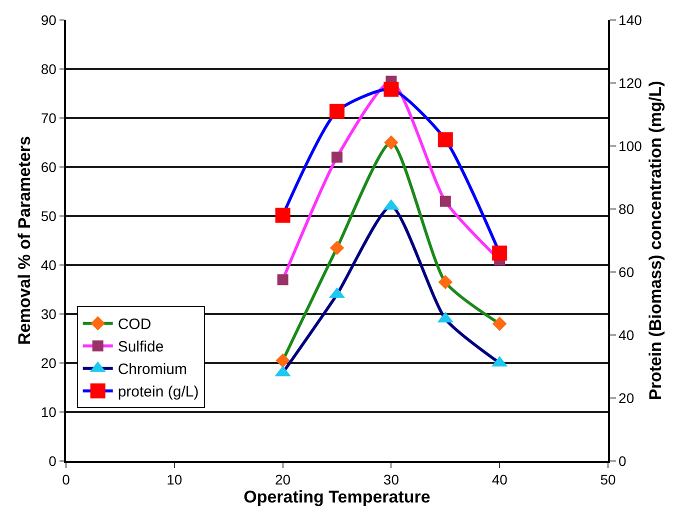 This screenshot has width=680, height=517. What do you see at coordinates (24, 240) in the screenshot?
I see `y-axis-title: Removal % of Parameters` at bounding box center [24, 240].